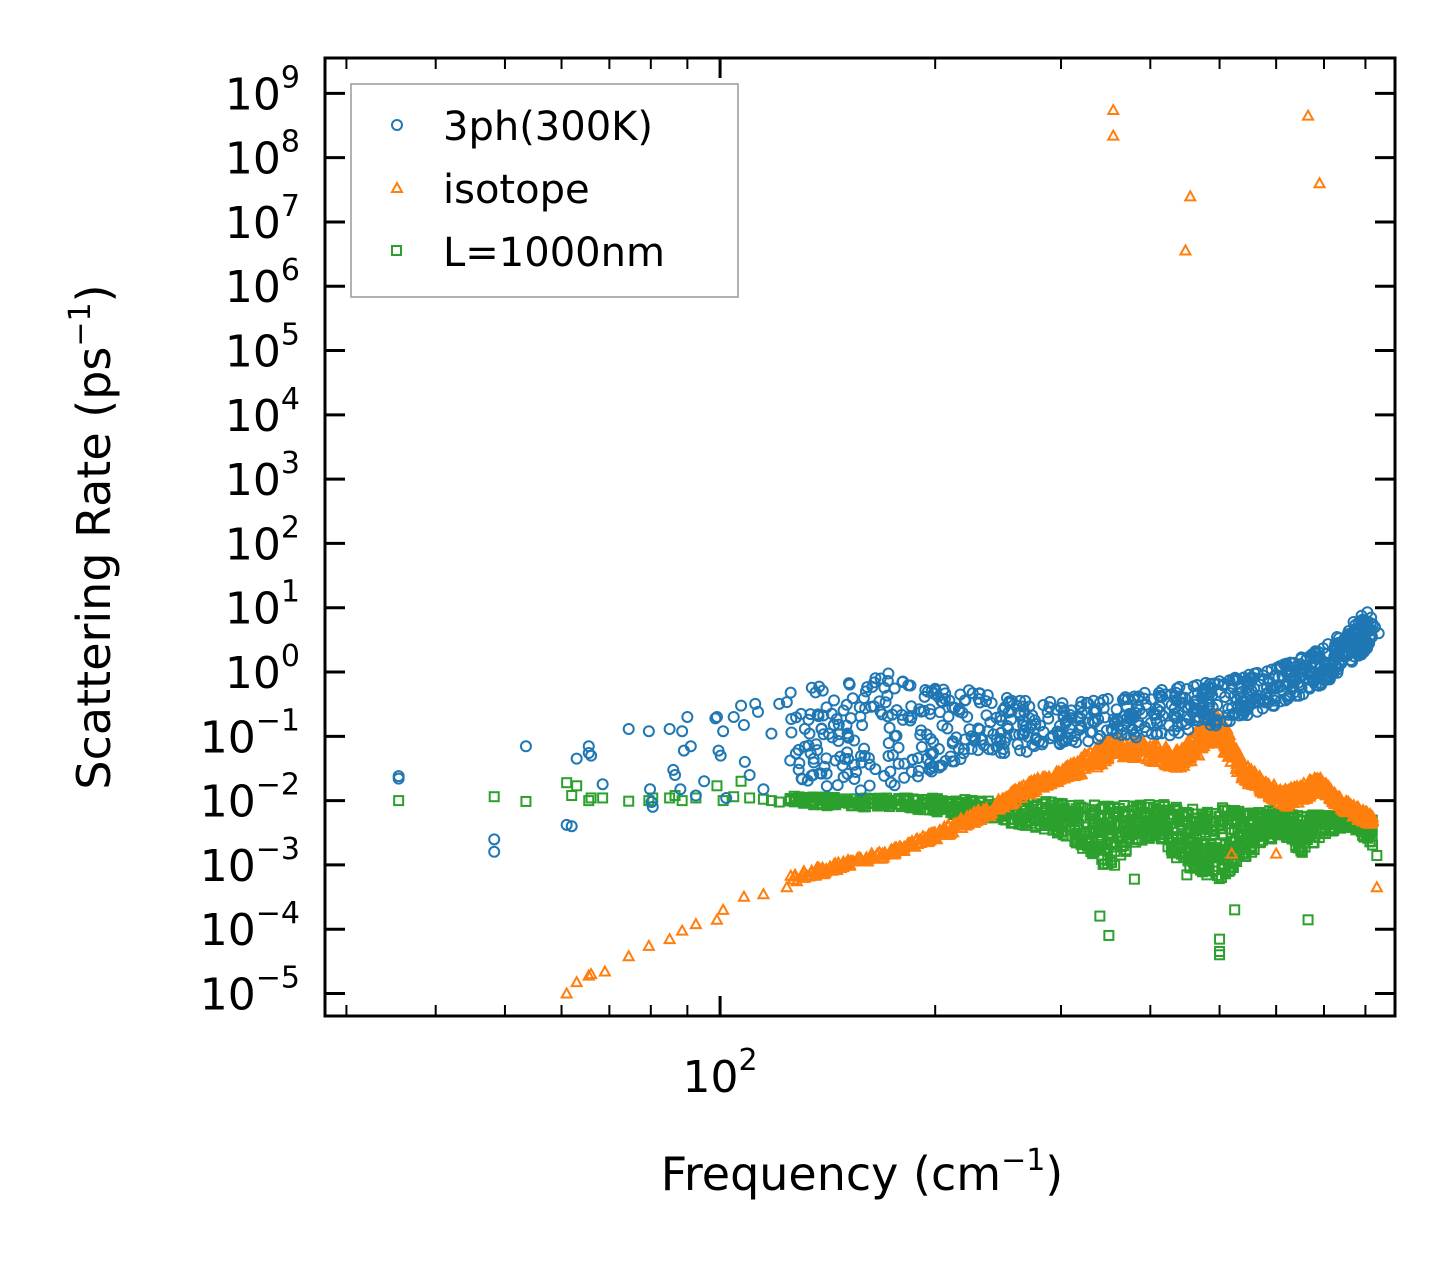 The width and height of the screenshot is (1455, 1265). Describe the element at coordinates (278, 913) in the screenshot. I see `y-tick-exp: −4` at that location.